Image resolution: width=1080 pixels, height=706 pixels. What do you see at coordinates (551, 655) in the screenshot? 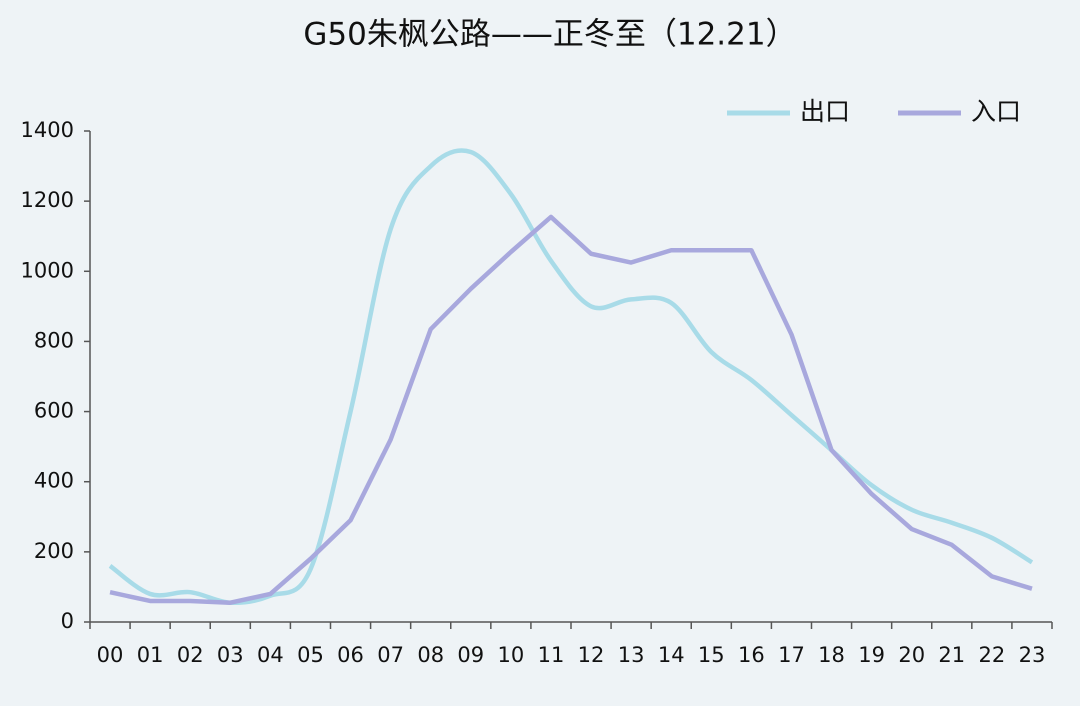
I see `x-tick-label: 11` at bounding box center [551, 655].